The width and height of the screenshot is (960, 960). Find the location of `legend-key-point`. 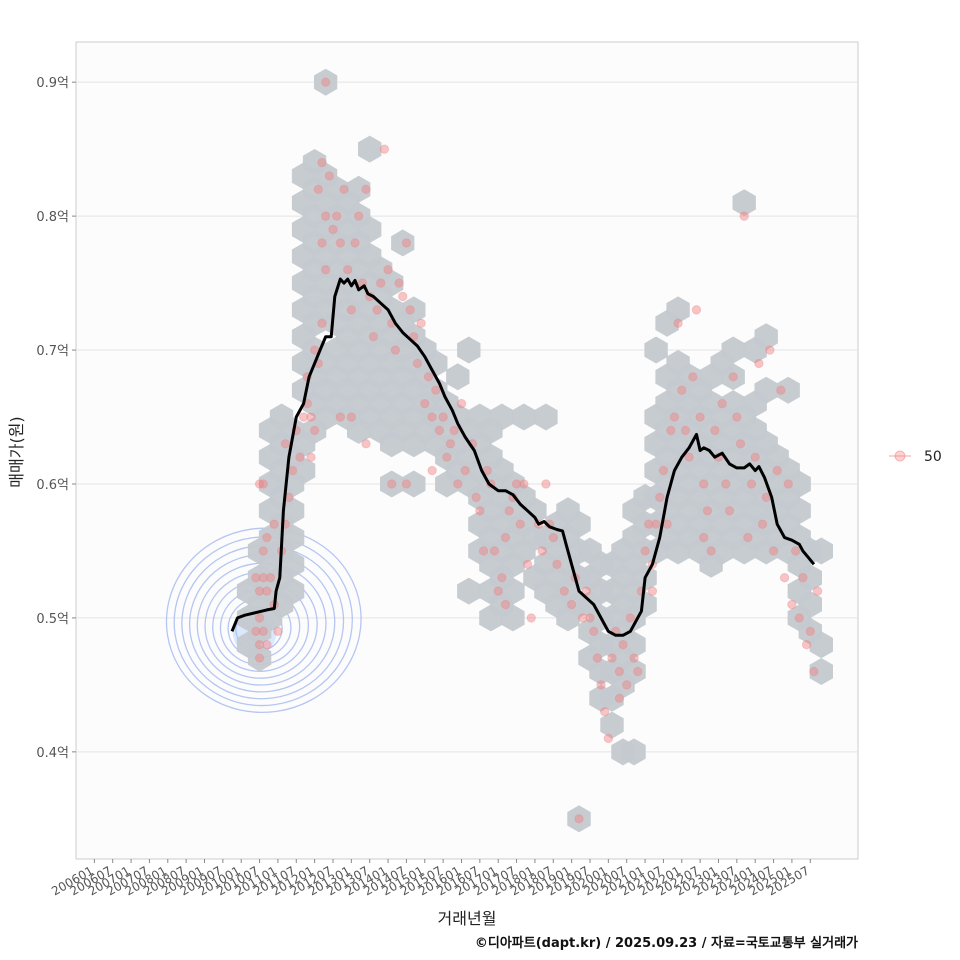

legend-key-point is located at coordinates (900, 456).